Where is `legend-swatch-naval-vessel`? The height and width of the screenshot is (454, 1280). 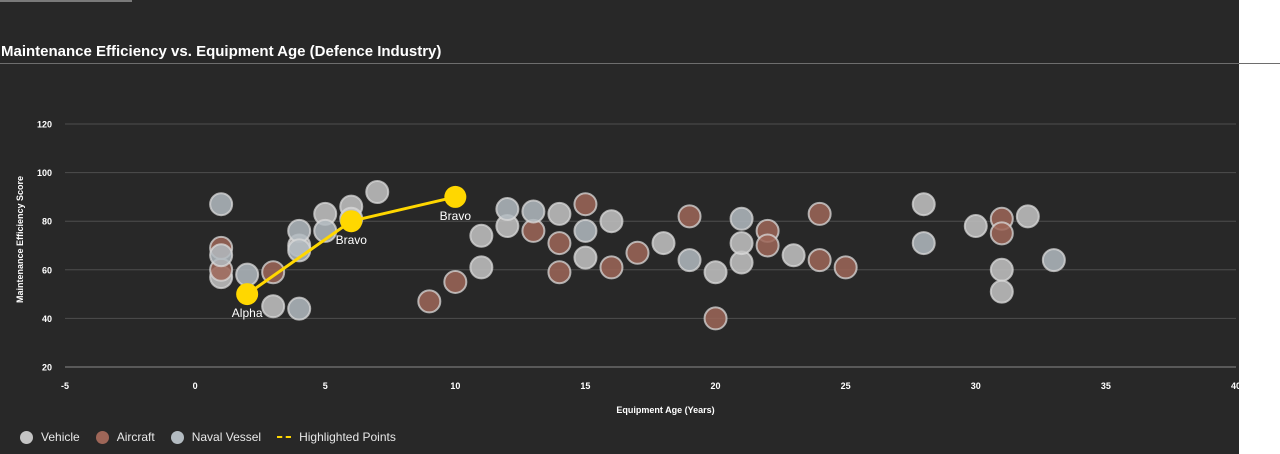 legend-swatch-naval-vessel is located at coordinates (177, 437).